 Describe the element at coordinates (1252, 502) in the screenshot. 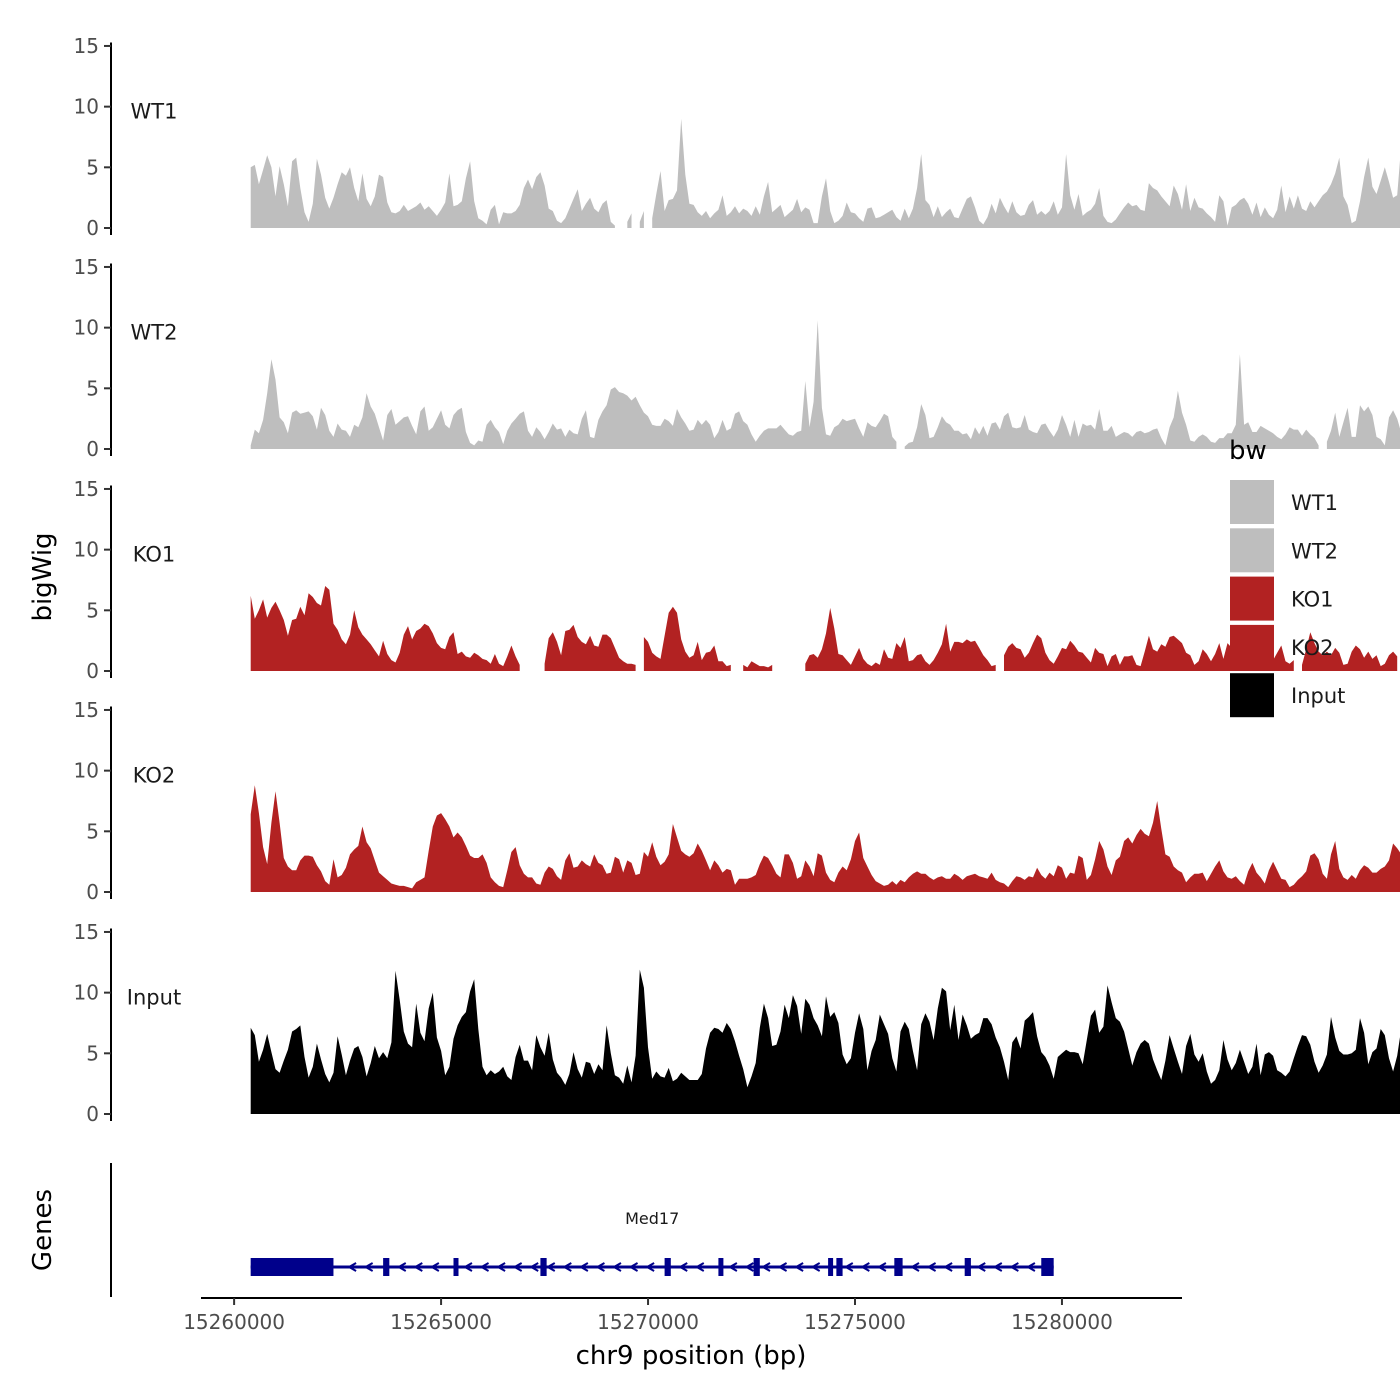

I see `legend-key-wt1` at that location.